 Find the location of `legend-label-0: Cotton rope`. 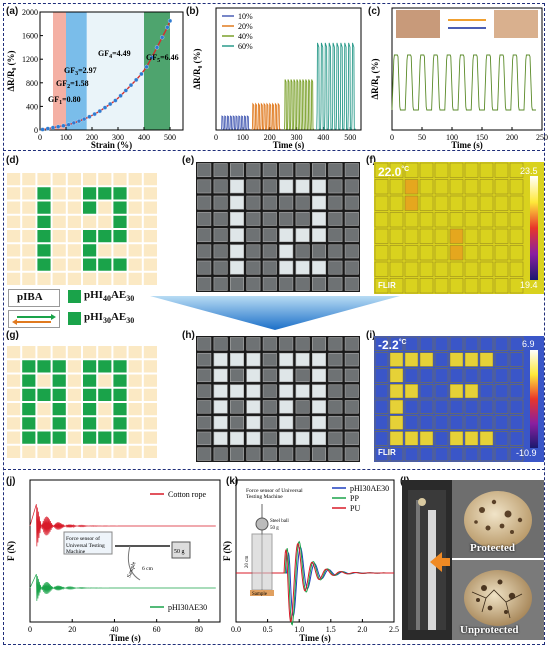

legend-label-0: Cotton rope is located at coordinates (187, 494).